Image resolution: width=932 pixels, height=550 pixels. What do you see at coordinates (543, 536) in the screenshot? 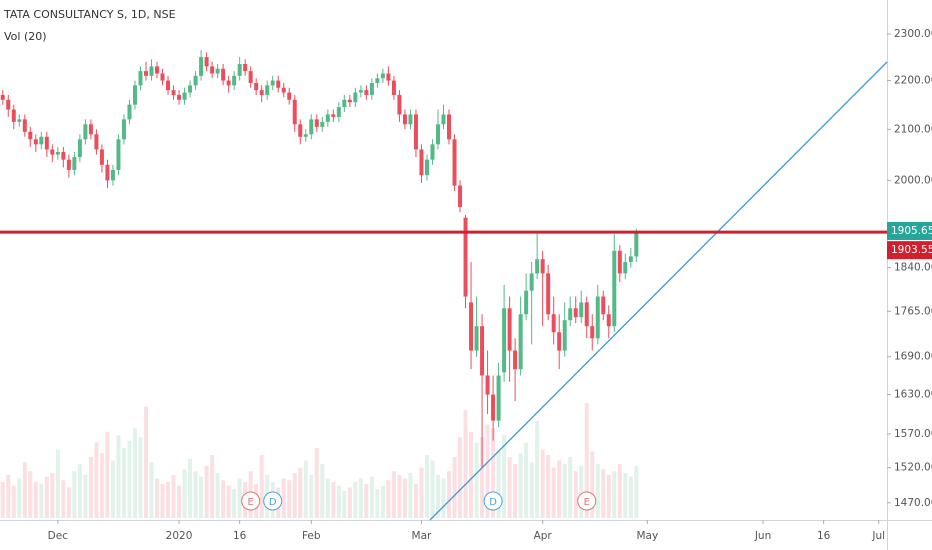
I see `x-tick-label: Apr` at bounding box center [543, 536].